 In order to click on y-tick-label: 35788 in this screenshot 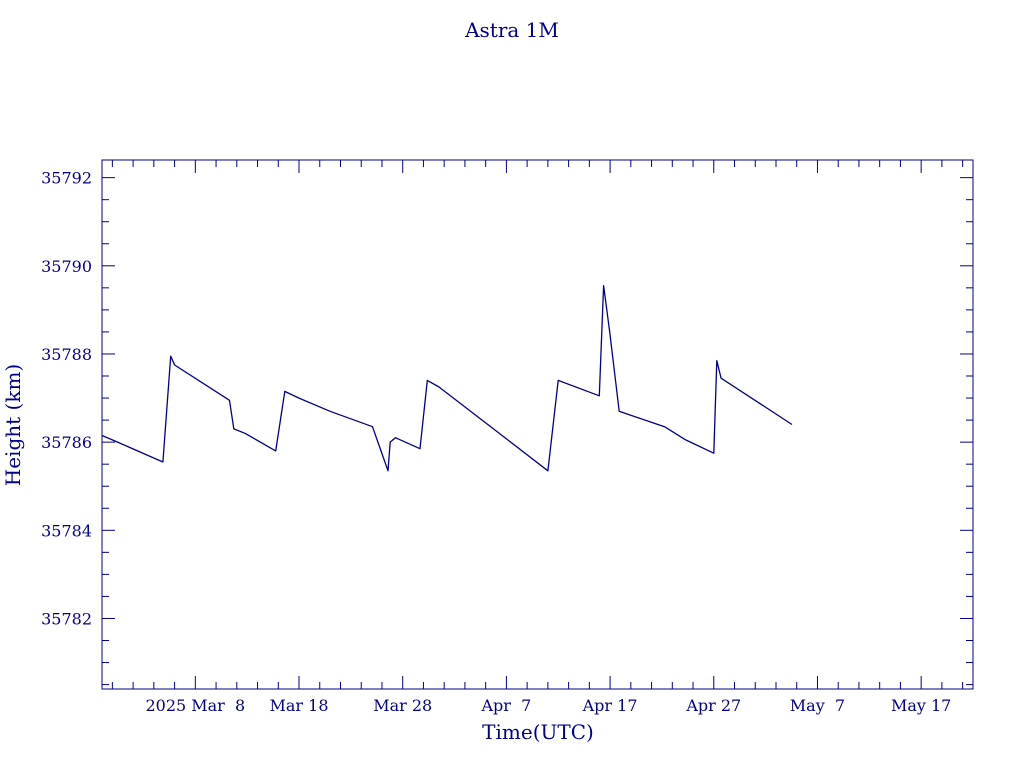, I will do `click(66, 354)`.